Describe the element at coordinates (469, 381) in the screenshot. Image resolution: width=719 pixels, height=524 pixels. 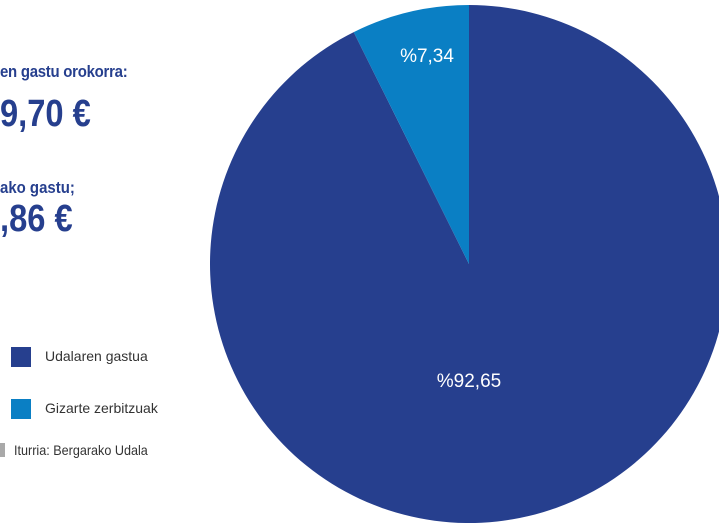
I see `pie-slice-label: %92,65` at that location.